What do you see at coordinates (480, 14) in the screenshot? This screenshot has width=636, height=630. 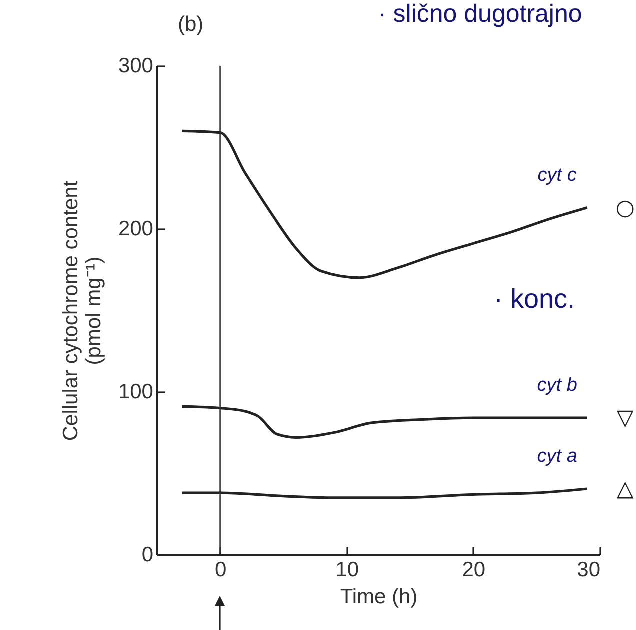 I see `text: · slično dugotrajno` at bounding box center [480, 14].